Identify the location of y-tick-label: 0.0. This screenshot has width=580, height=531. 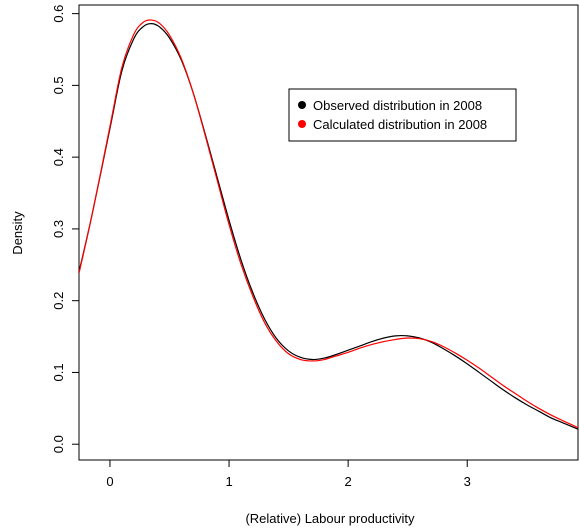
(58, 444).